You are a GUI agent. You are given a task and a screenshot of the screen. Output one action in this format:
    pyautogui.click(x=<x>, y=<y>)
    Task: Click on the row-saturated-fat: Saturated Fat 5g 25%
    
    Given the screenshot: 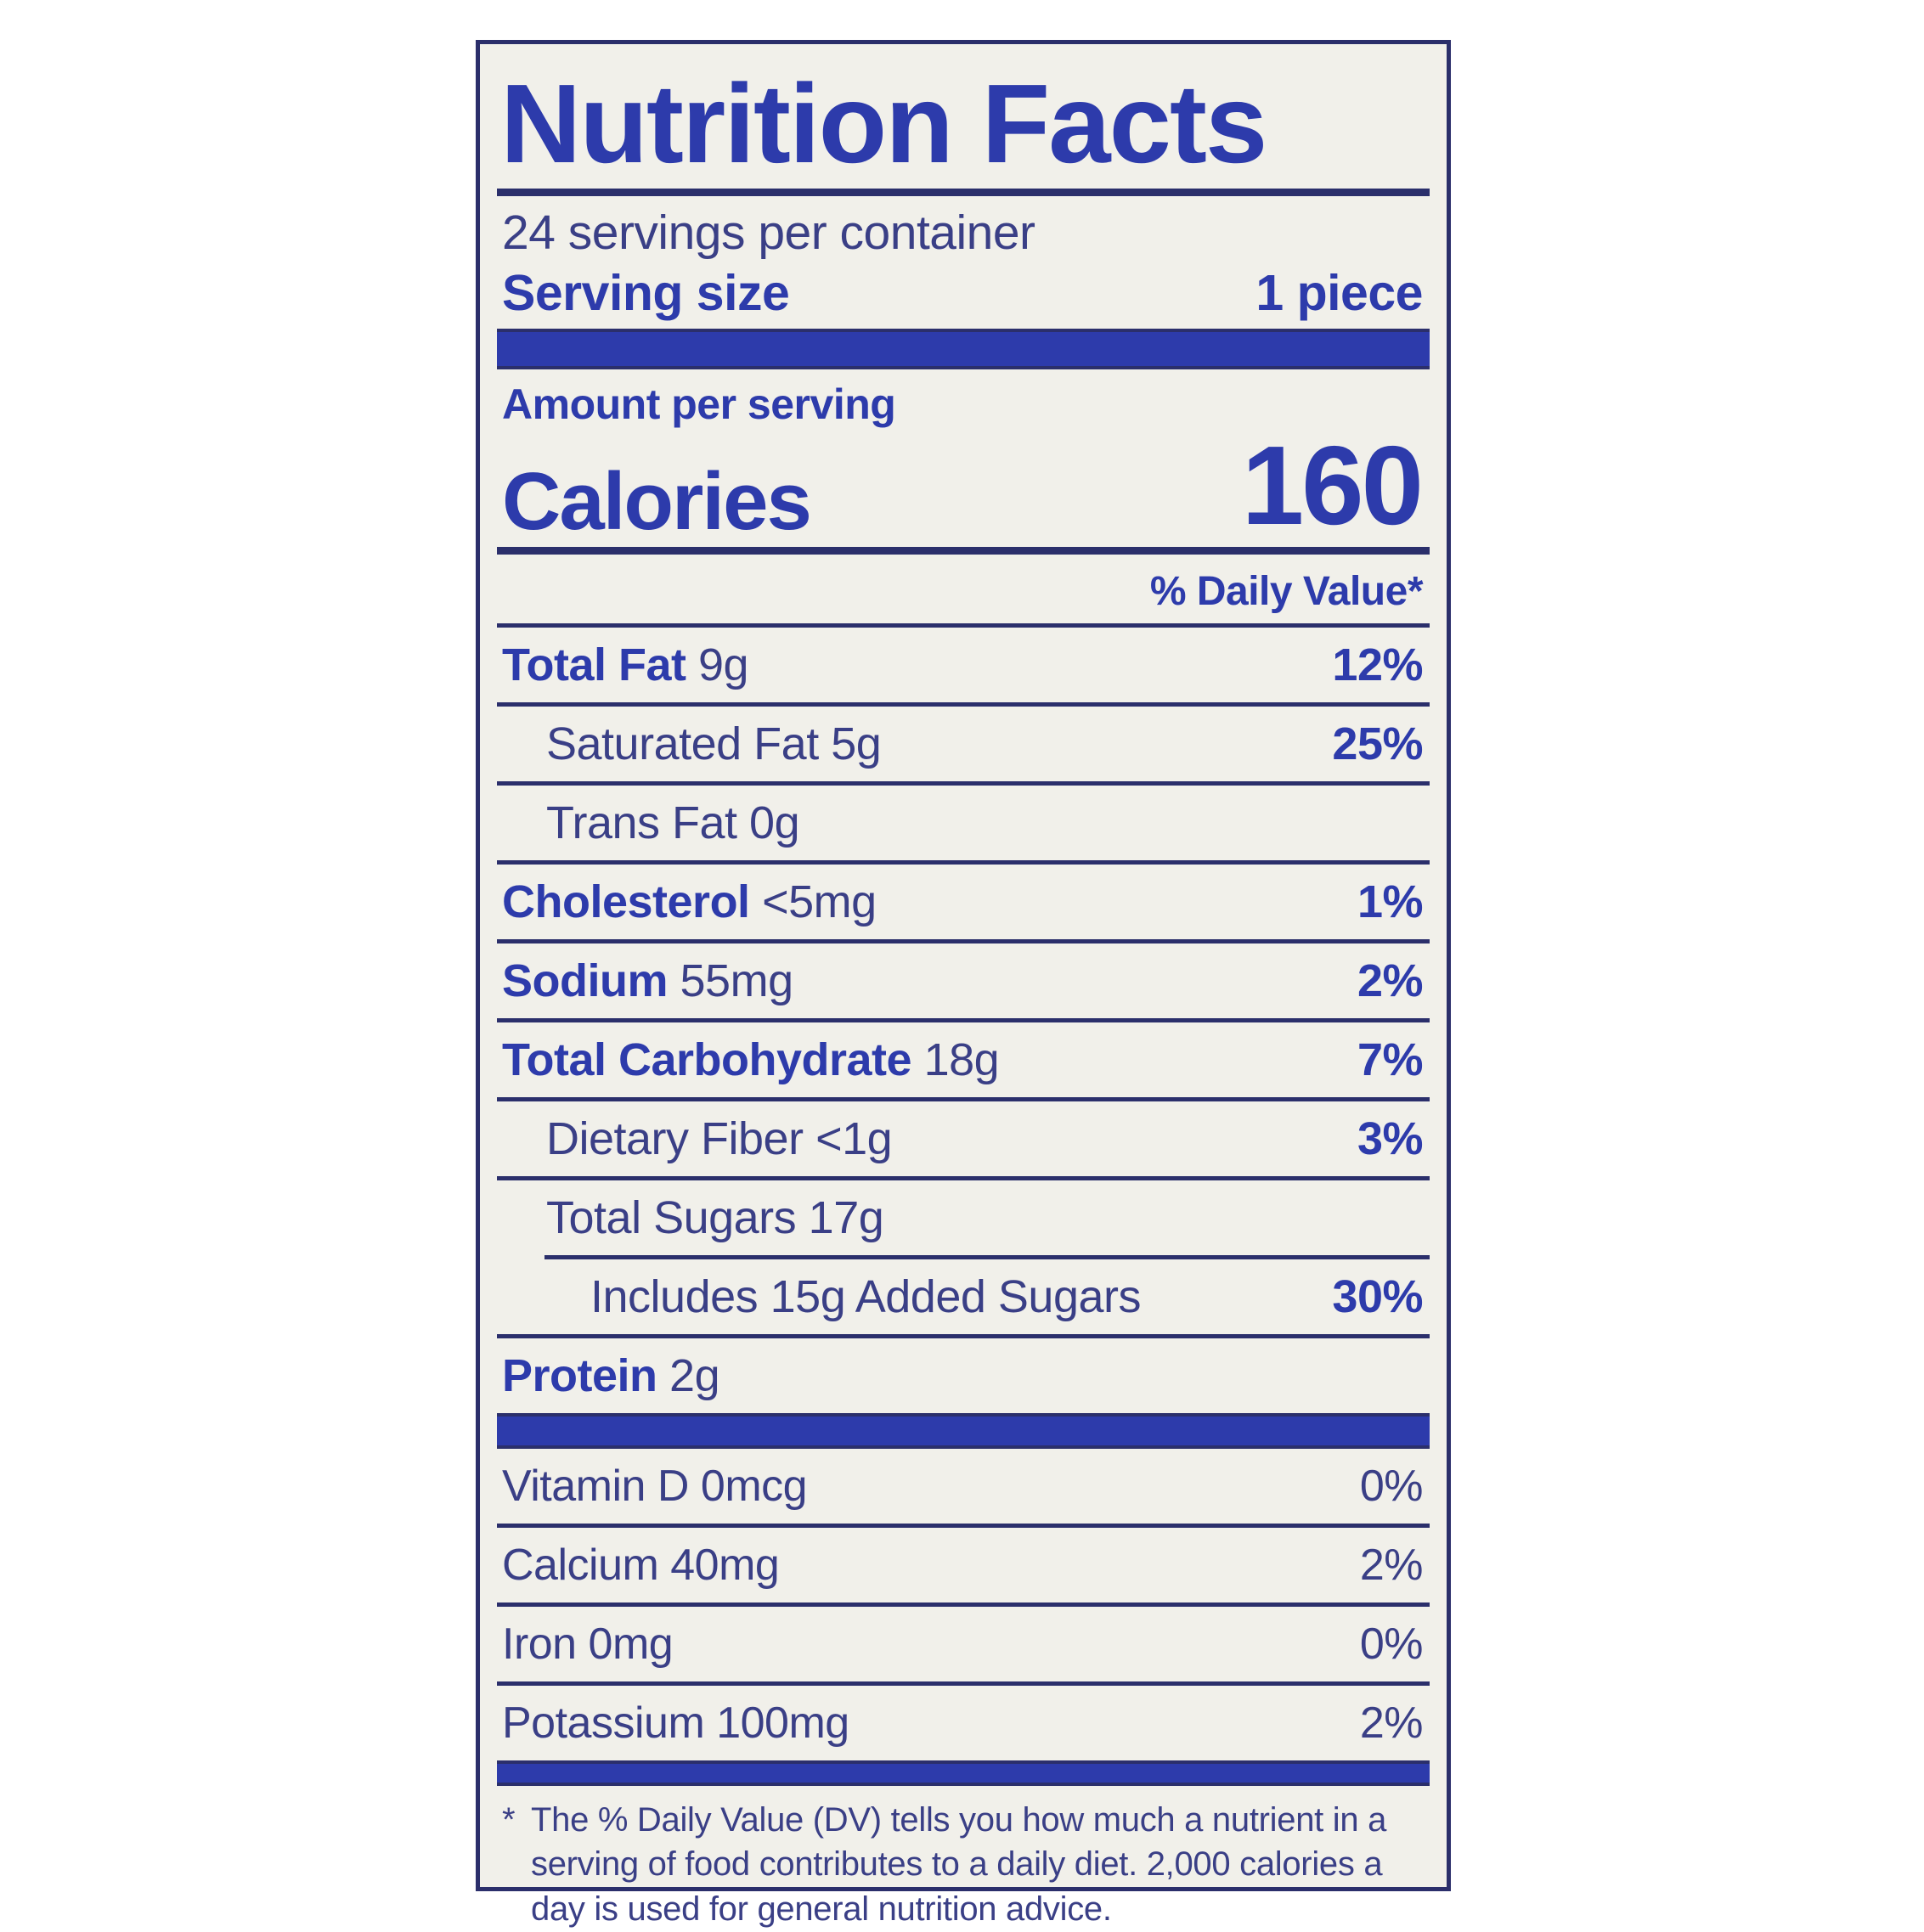 What is the action you would take?
    pyautogui.click(x=963, y=744)
    